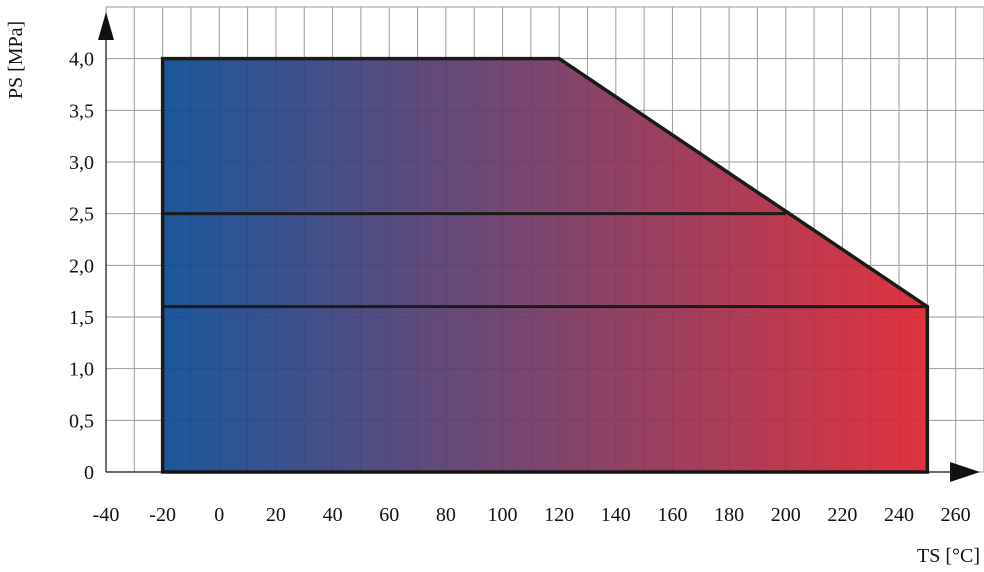  What do you see at coordinates (446, 515) in the screenshot?
I see `x-tick-label: 80` at bounding box center [446, 515].